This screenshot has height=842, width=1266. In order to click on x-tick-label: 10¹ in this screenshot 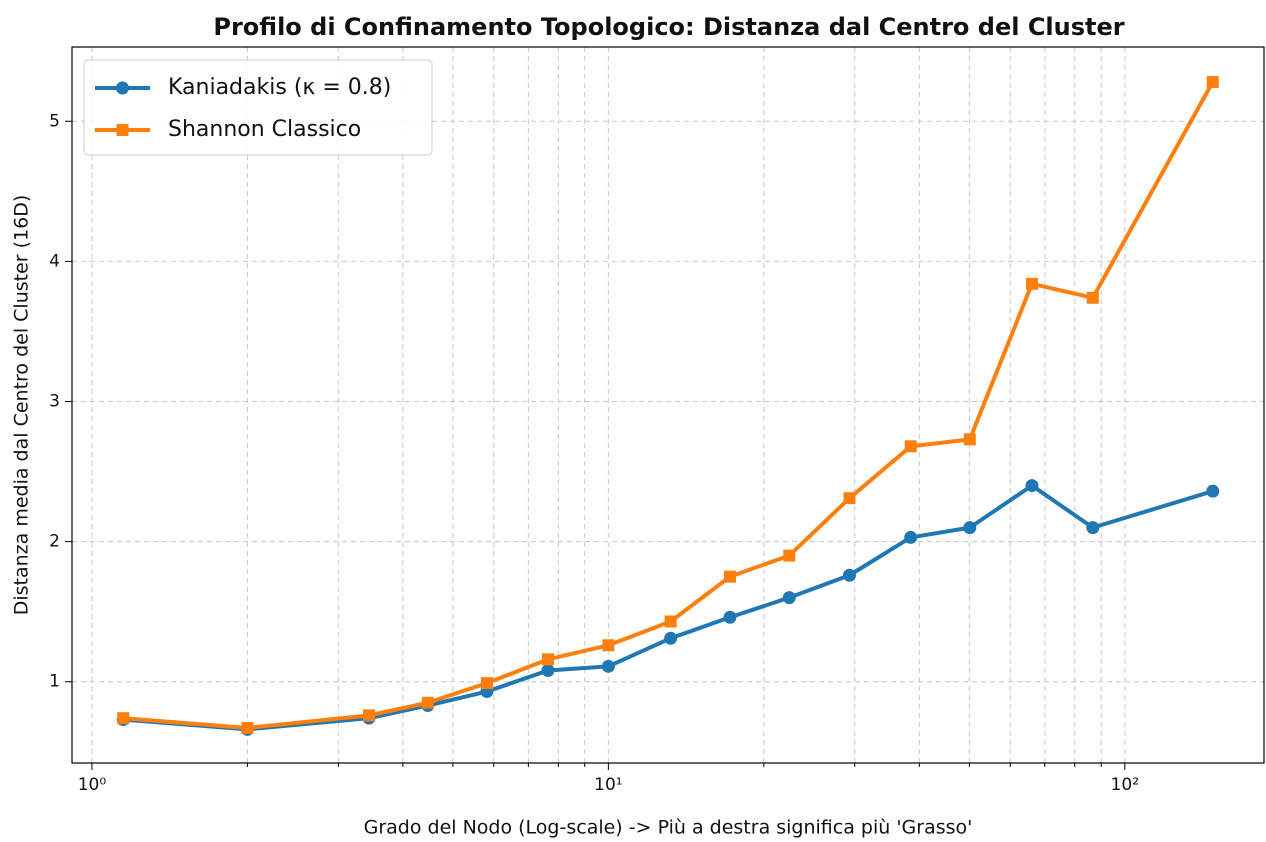, I will do `click(608, 785)`.